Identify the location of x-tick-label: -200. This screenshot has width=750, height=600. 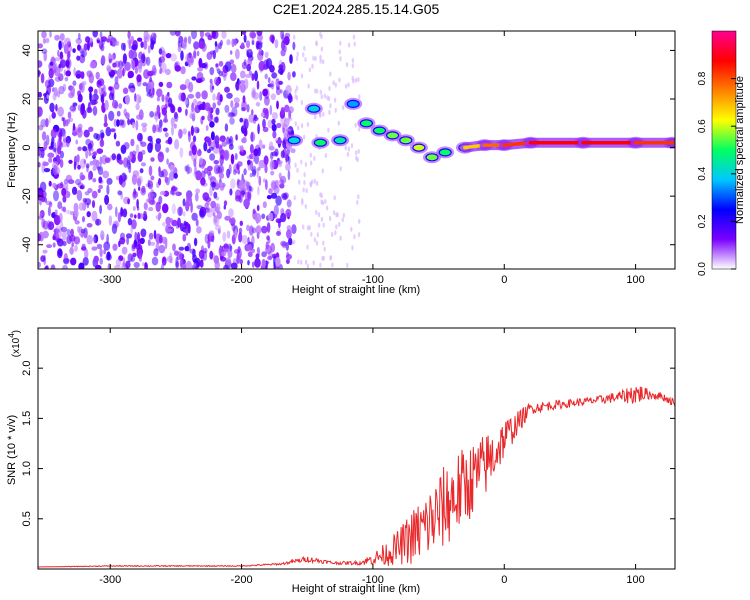
(242, 580).